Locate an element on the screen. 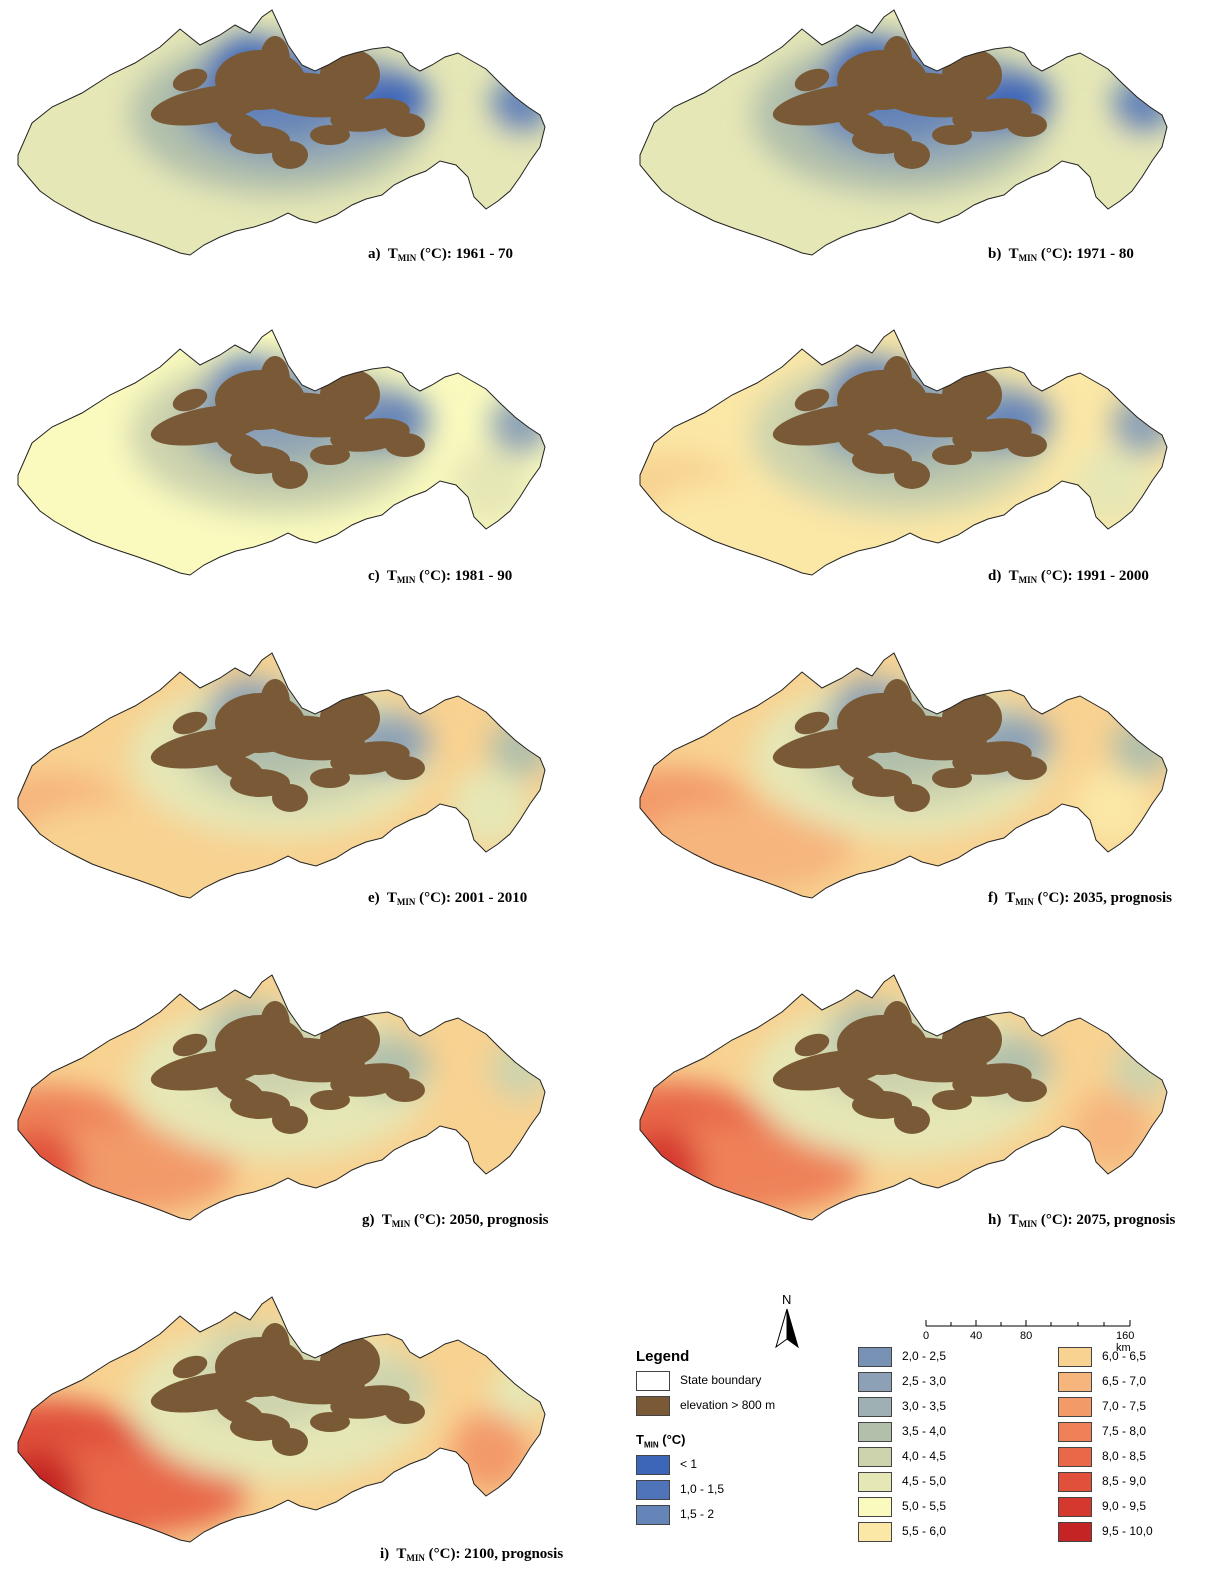 This screenshot has height=1587, width=1218. legend-column-1: < 1 1,0 - 1,5 1,5 - 2 is located at coordinates (680, 1489).